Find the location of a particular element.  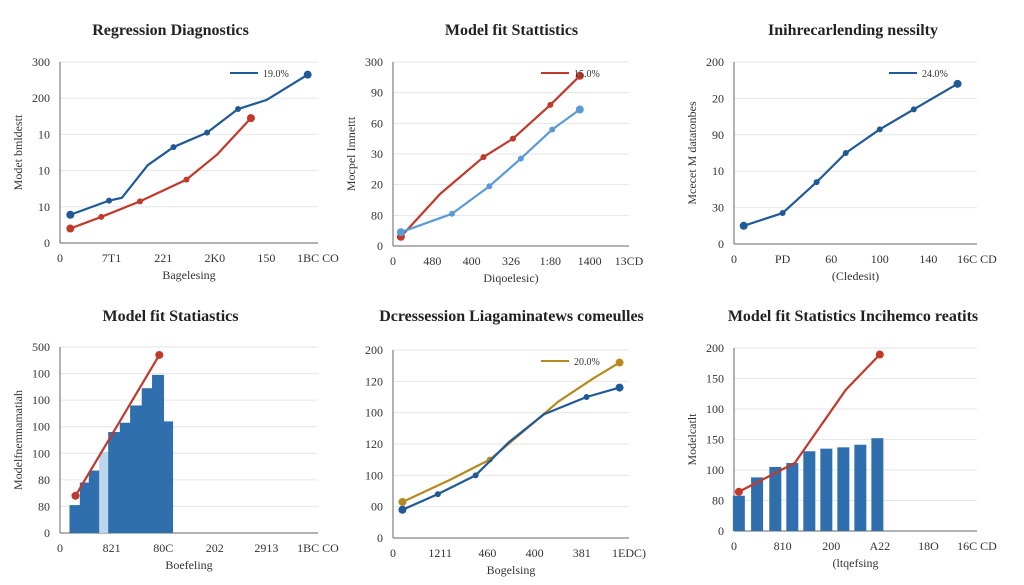

x-tick-label: 202 is located at coordinates (215, 548).